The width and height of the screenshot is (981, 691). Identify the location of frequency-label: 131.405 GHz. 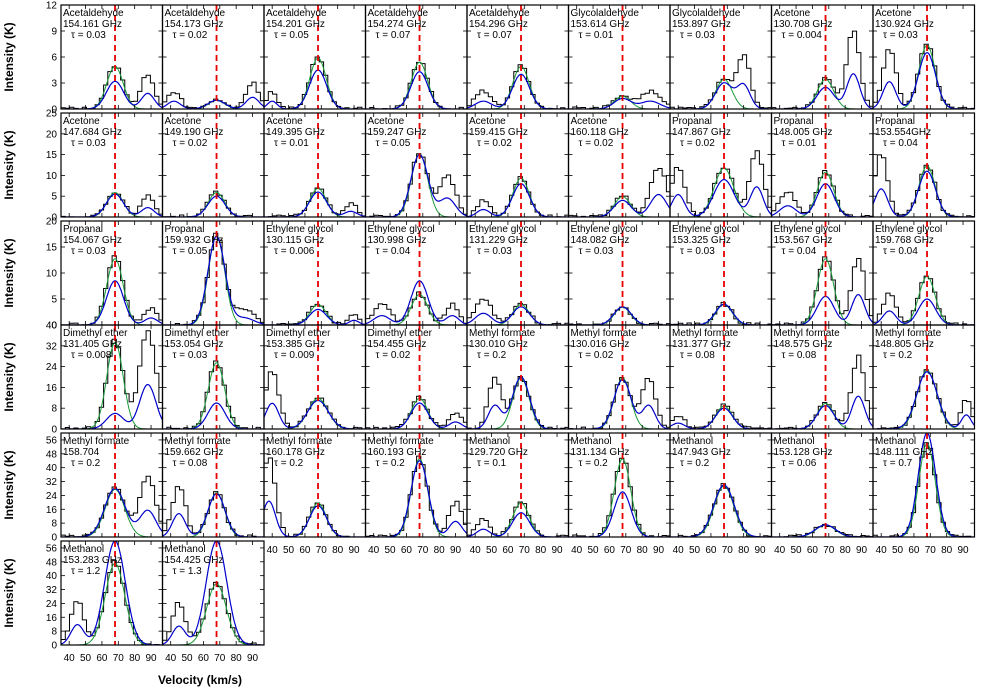
(92, 344).